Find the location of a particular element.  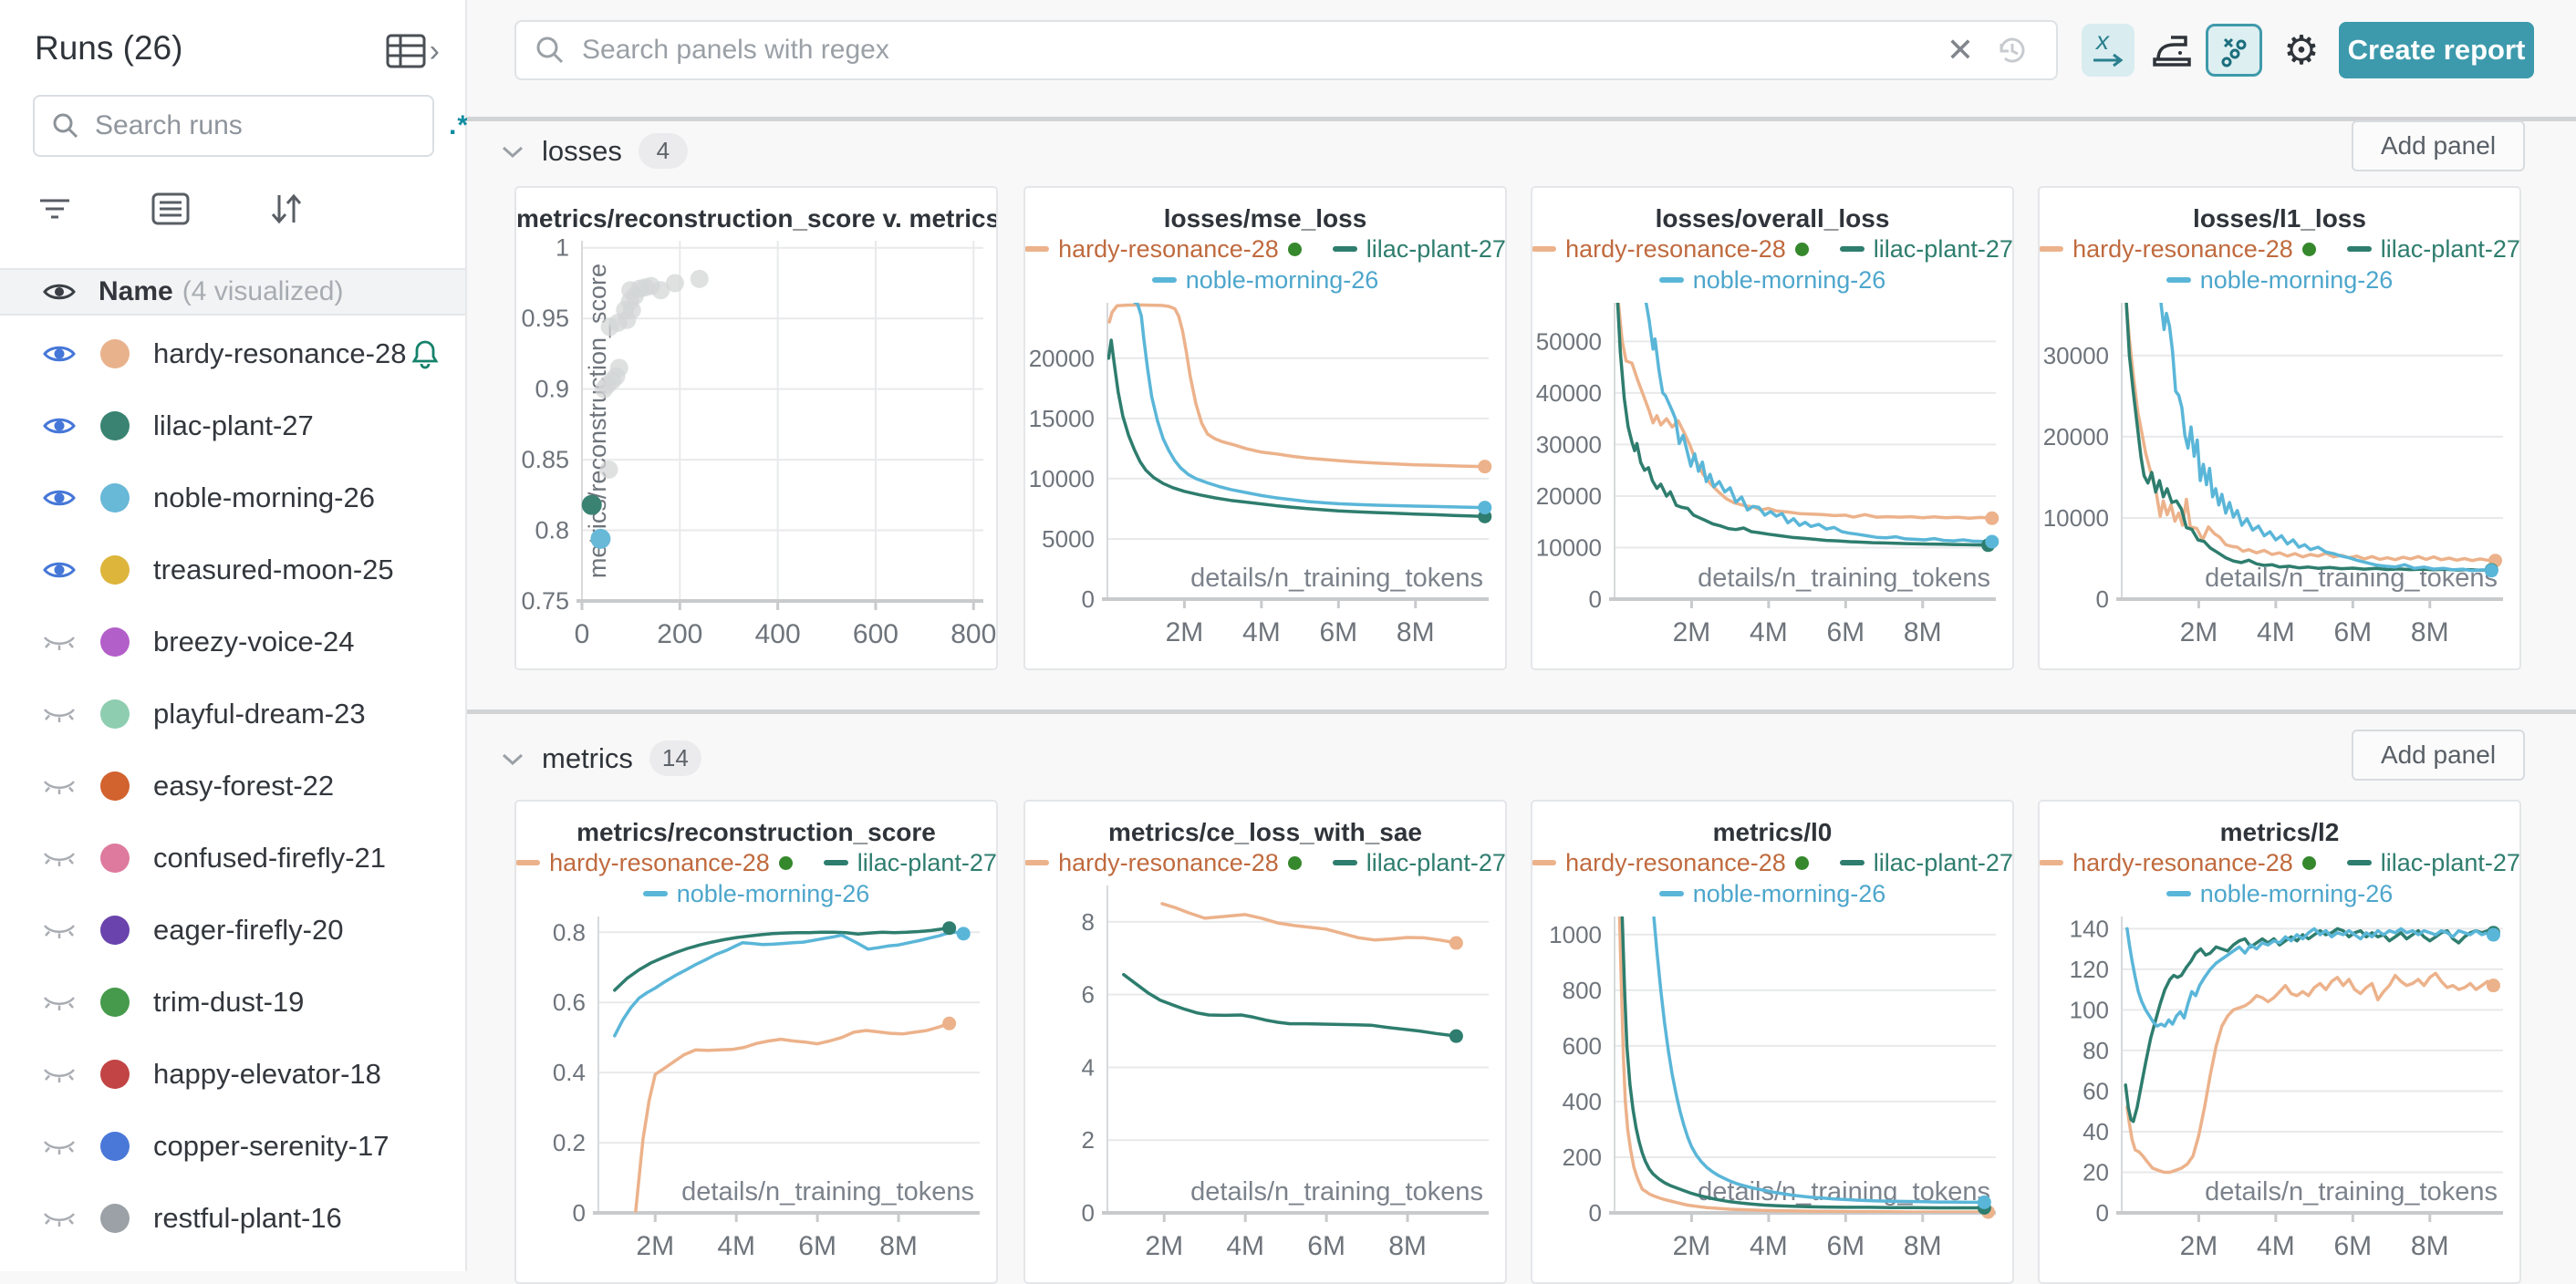

run-name: trim-dust-19 is located at coordinates (229, 1001).